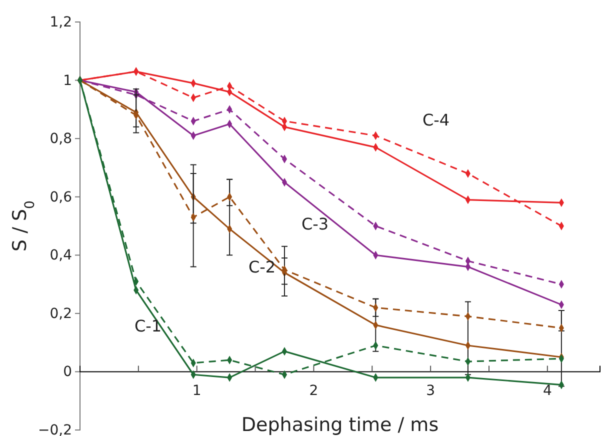 This screenshot has height=436, width=604. Describe the element at coordinates (197, 391) in the screenshot. I see `x-tick-label: 1` at that location.